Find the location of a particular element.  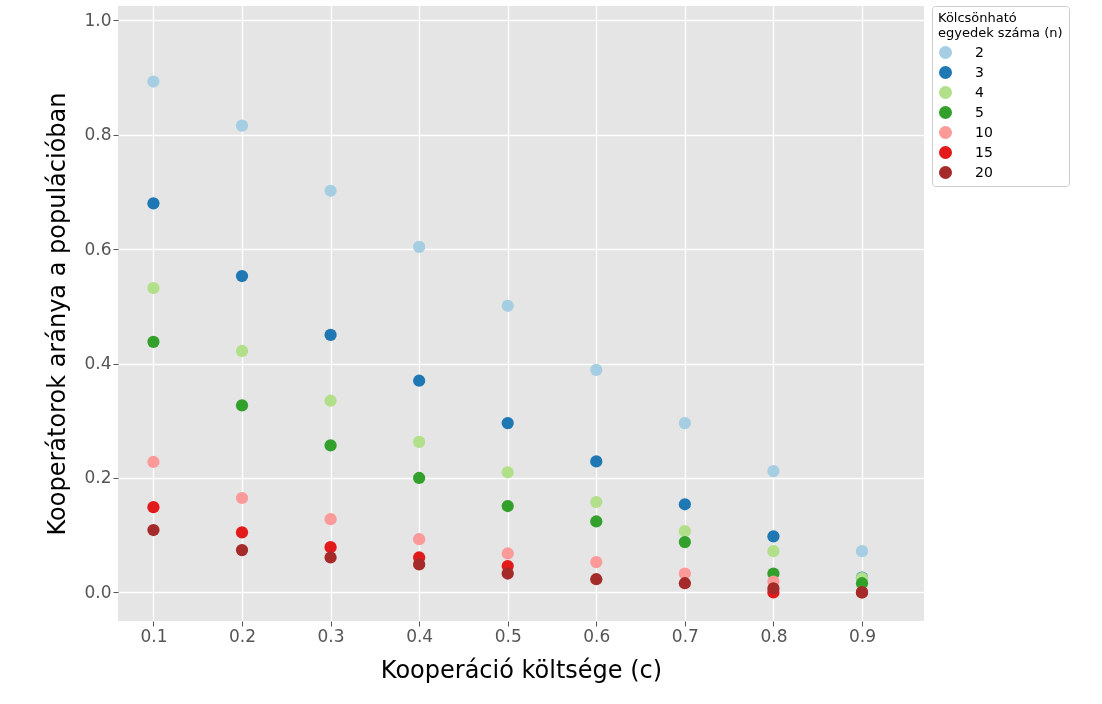

legend-label: 3 is located at coordinates (979, 71).